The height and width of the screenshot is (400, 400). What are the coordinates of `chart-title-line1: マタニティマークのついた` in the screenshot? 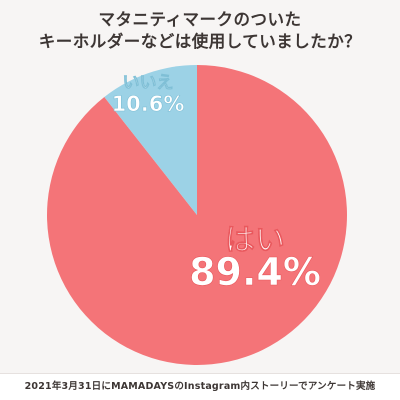 It's located at (200, 19).